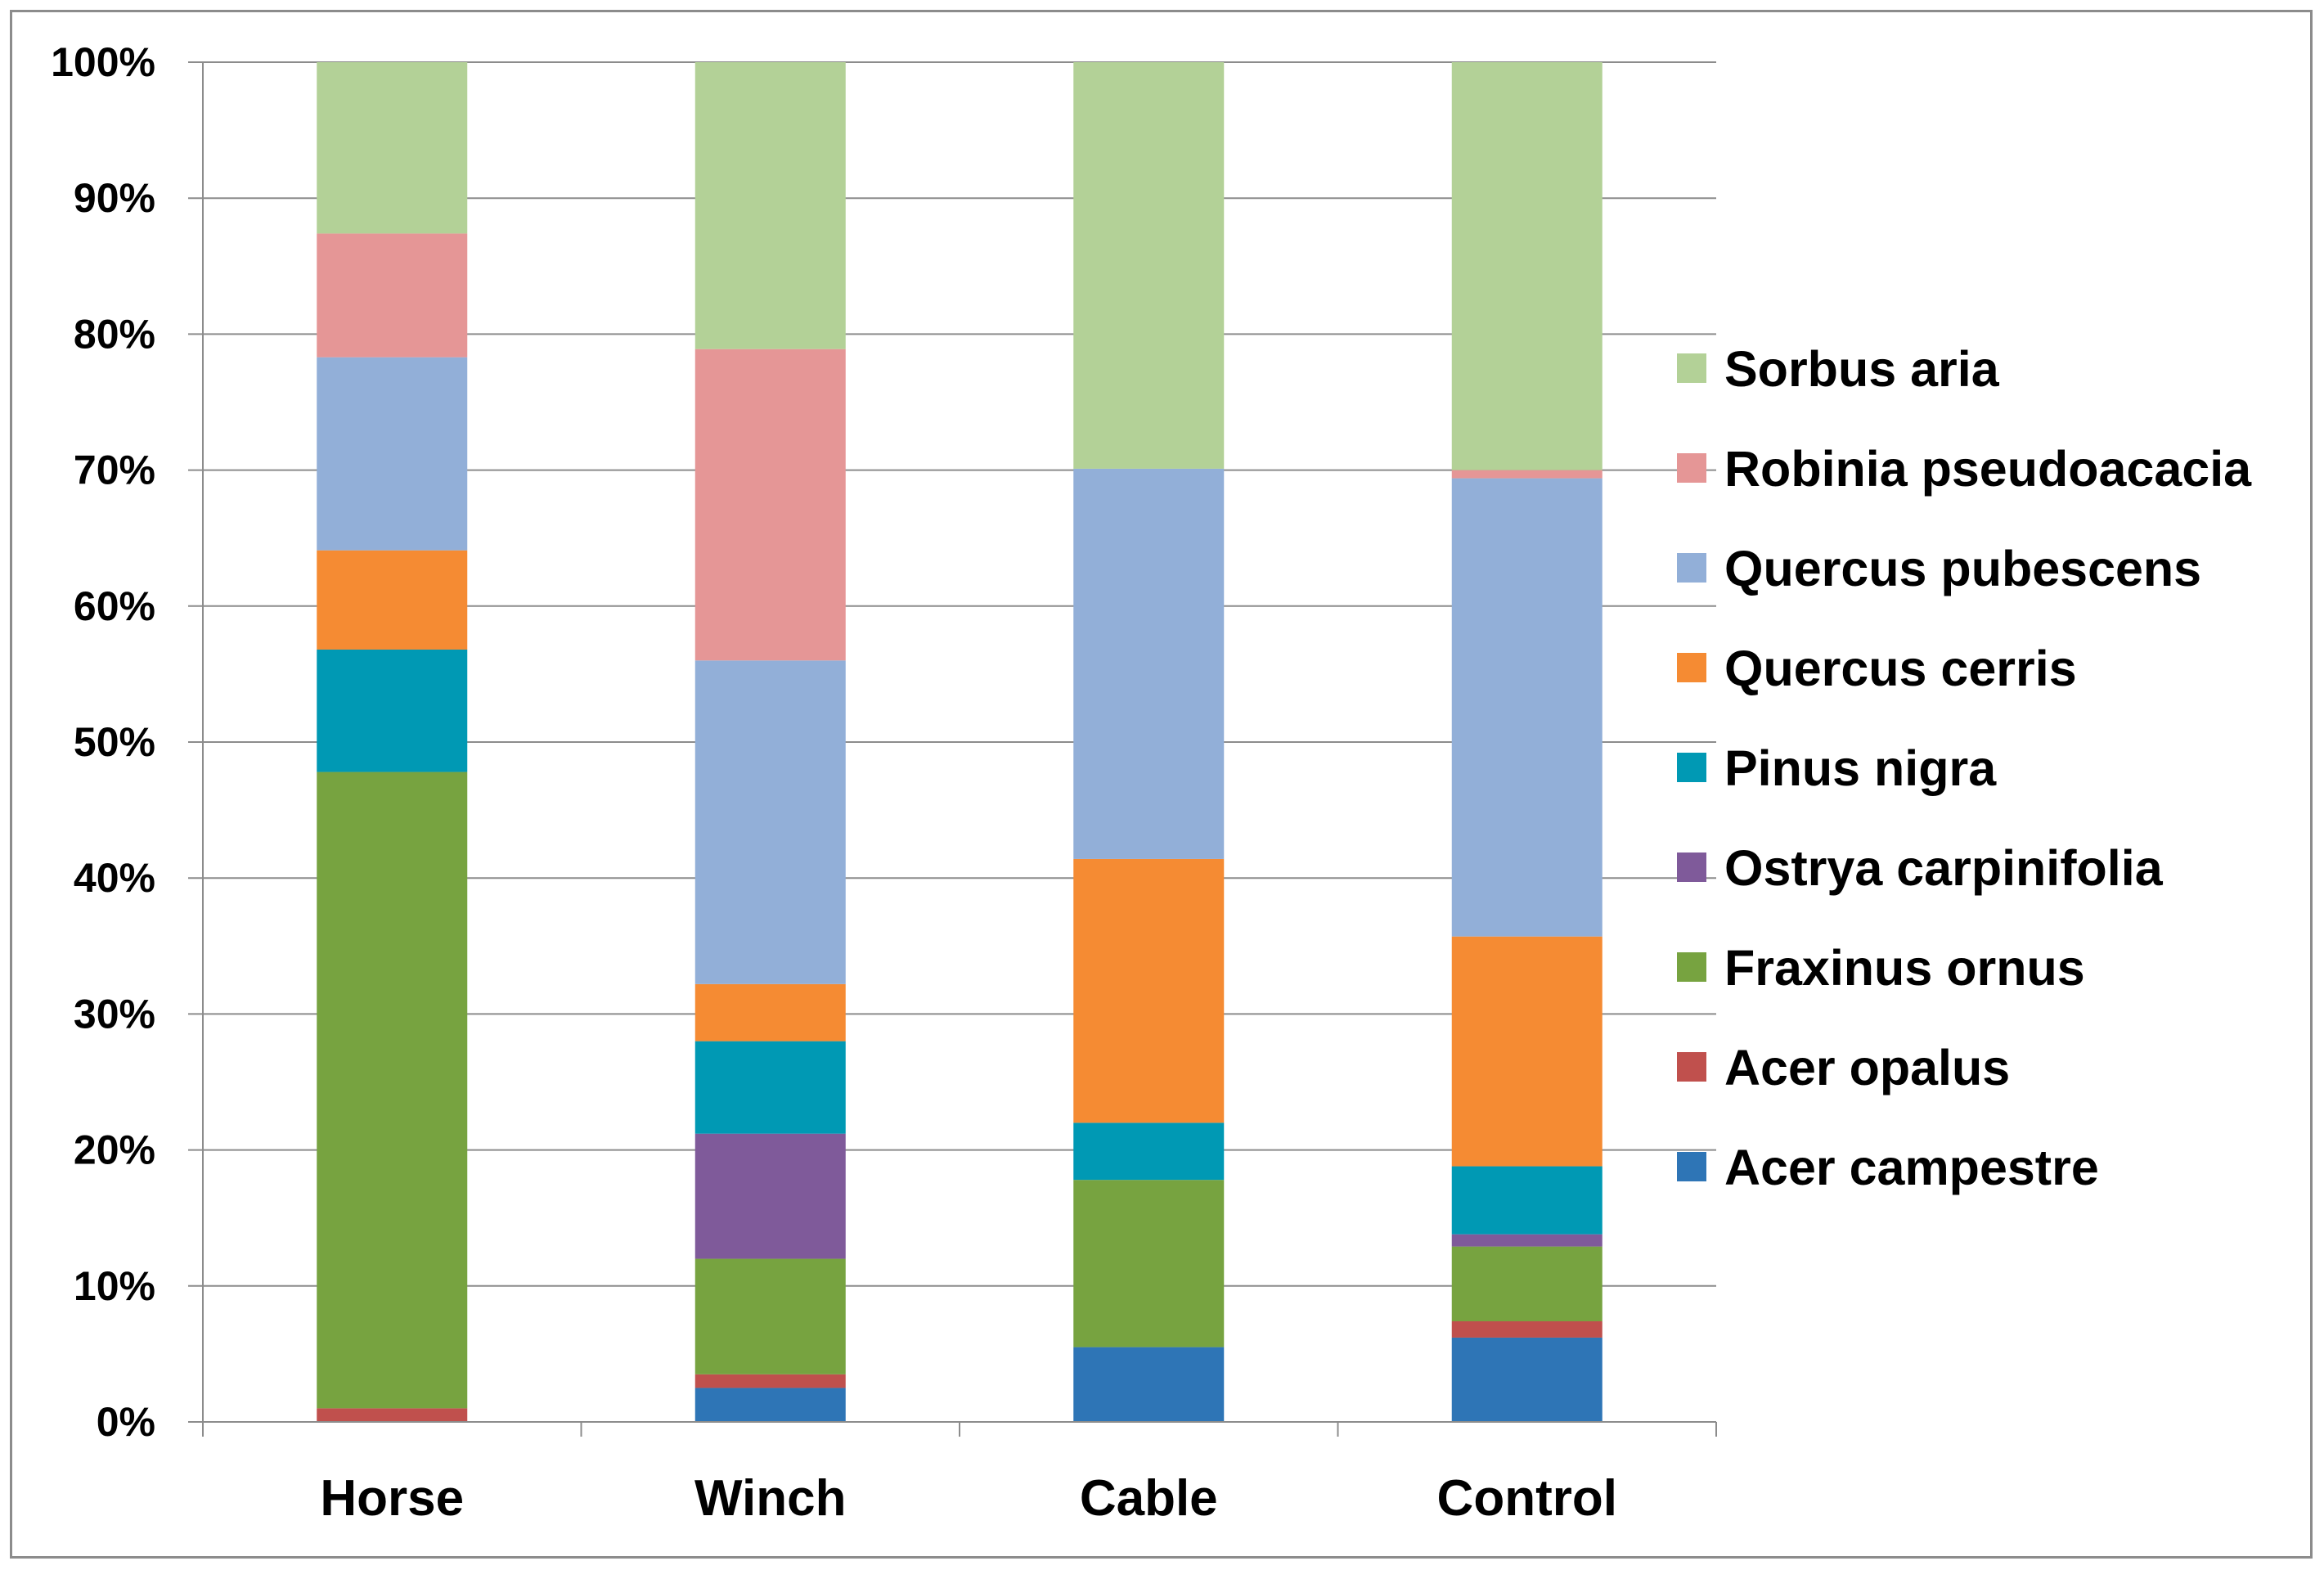  Describe the element at coordinates (114, 1014) in the screenshot. I see `y-tick-label: 30%` at that location.